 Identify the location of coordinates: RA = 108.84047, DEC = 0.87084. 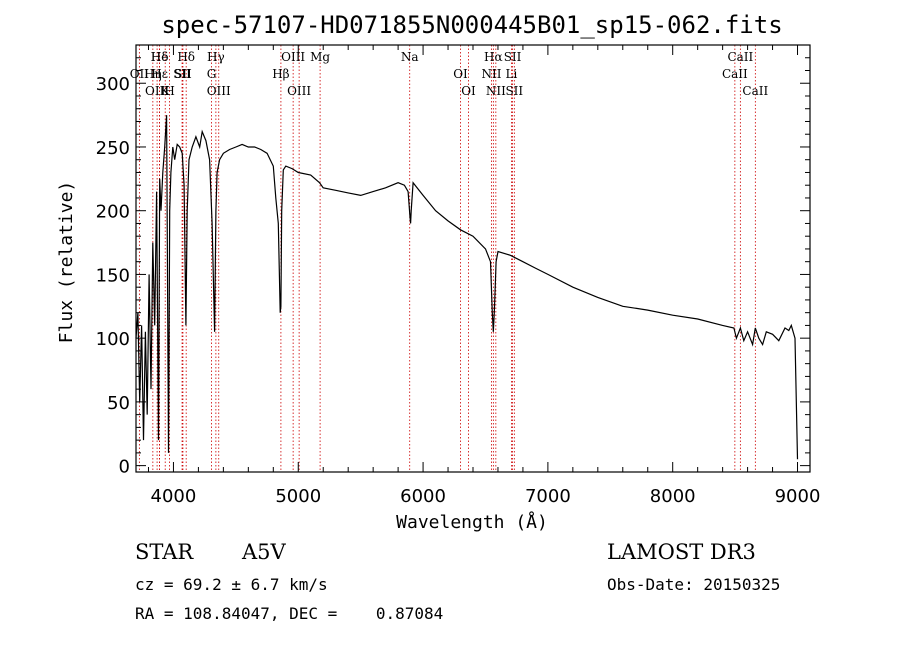
(289, 613).